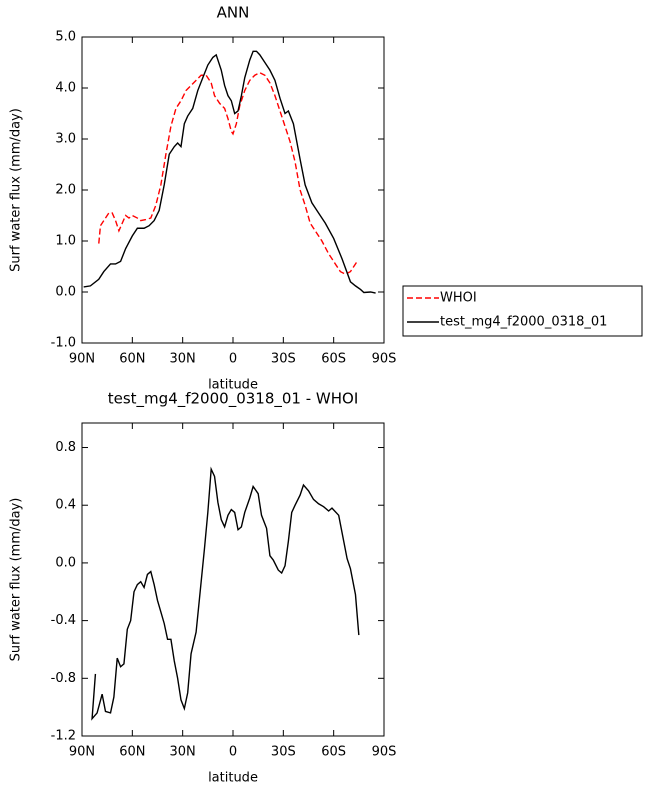 The height and width of the screenshot is (795, 648). What do you see at coordinates (233, 13) in the screenshot?
I see `chart-title: ANN` at bounding box center [233, 13].